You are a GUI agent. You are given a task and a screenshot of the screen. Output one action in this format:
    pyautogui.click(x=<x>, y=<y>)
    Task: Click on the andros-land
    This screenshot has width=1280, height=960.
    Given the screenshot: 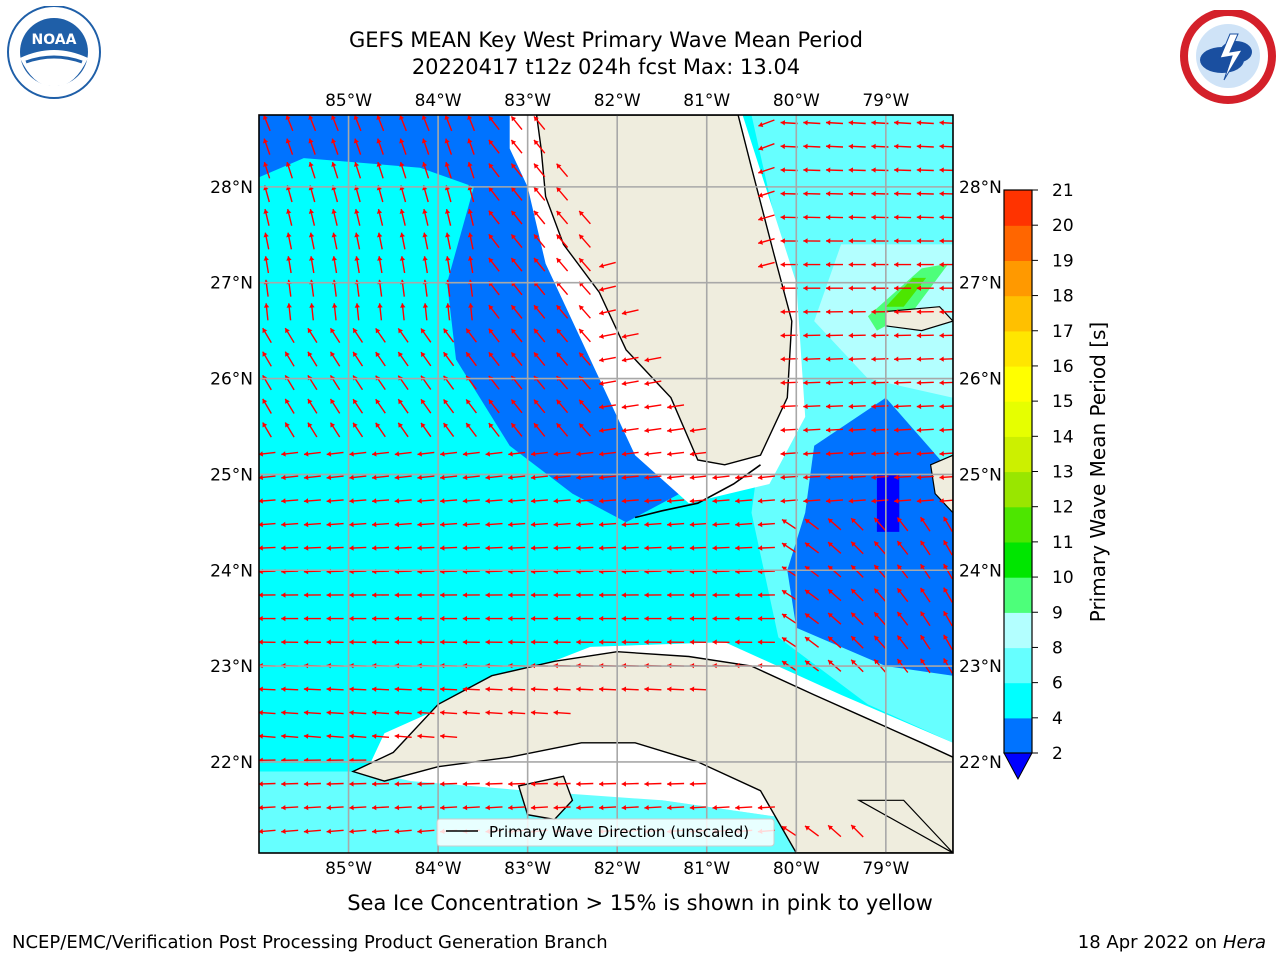 What is the action you would take?
    pyautogui.click(x=941, y=484)
    